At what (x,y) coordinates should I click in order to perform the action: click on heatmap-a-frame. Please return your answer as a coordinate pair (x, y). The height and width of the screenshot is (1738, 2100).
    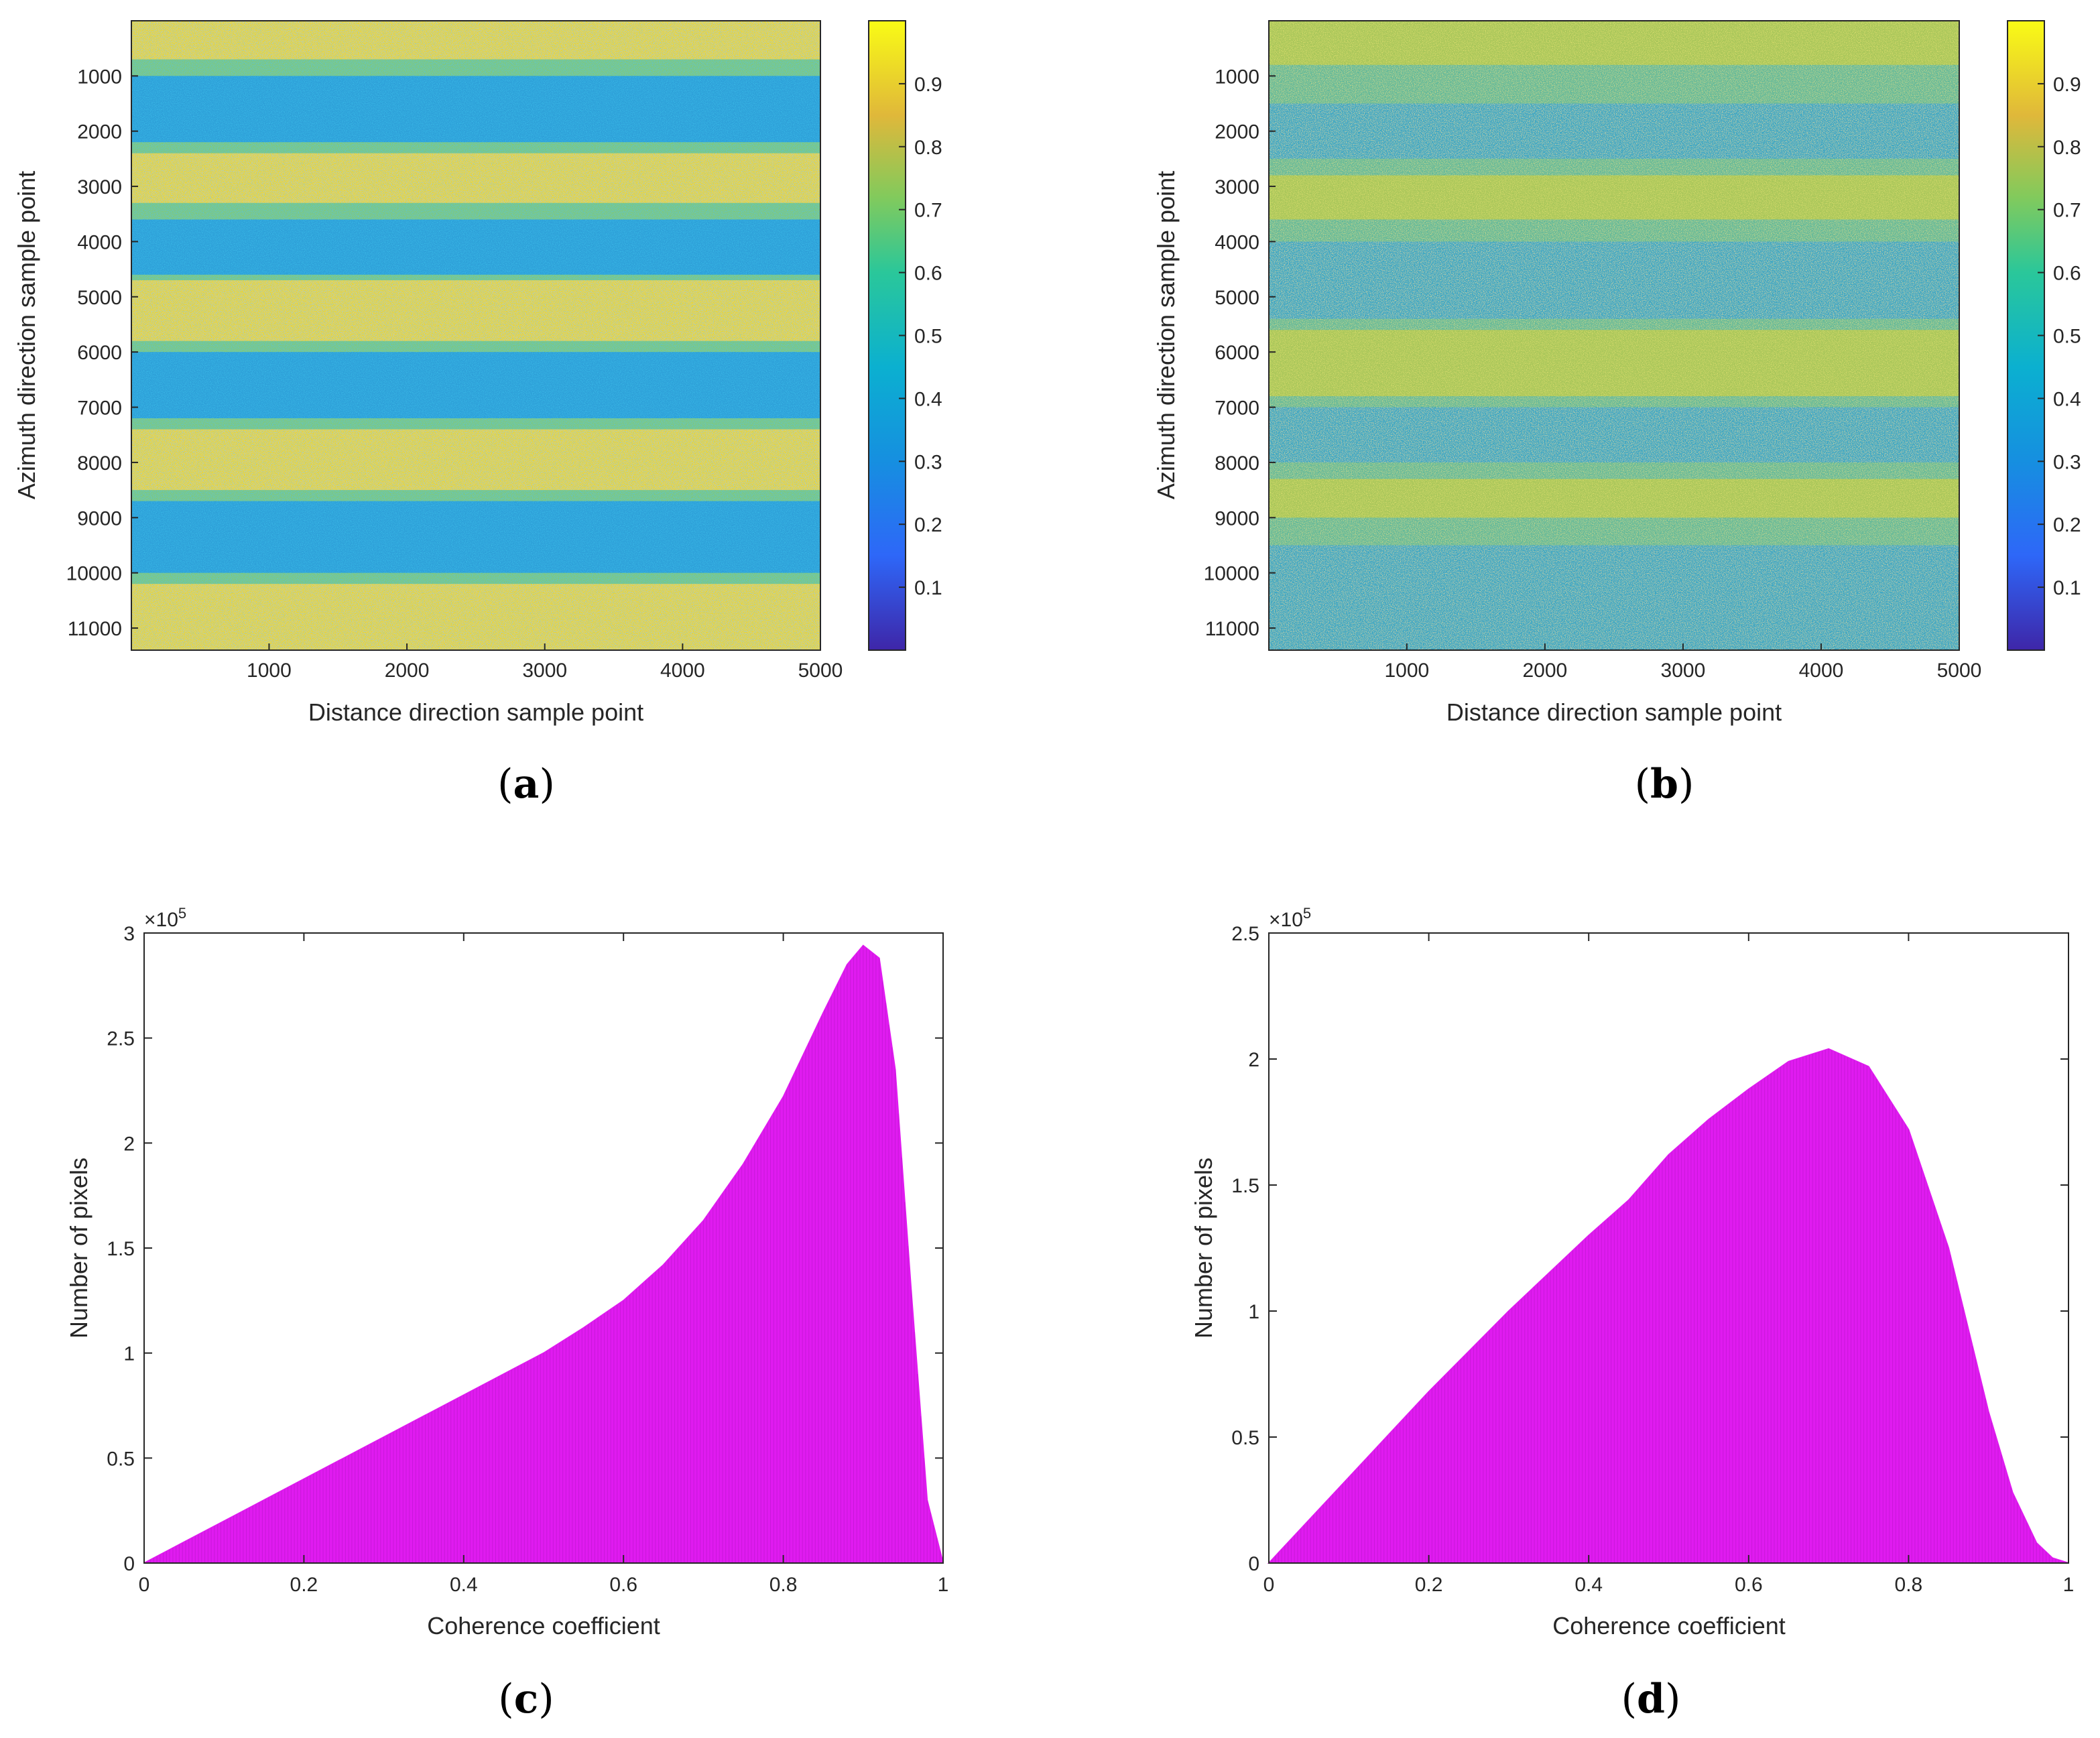
    Looking at the image, I should click on (476, 335).